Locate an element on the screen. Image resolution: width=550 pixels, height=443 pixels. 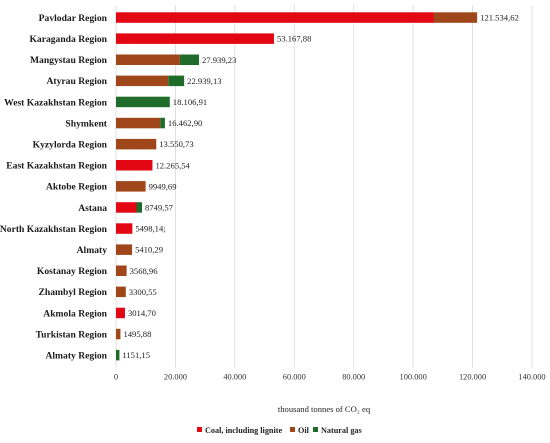
category-label: Kostanay Region is located at coordinates (72, 271).